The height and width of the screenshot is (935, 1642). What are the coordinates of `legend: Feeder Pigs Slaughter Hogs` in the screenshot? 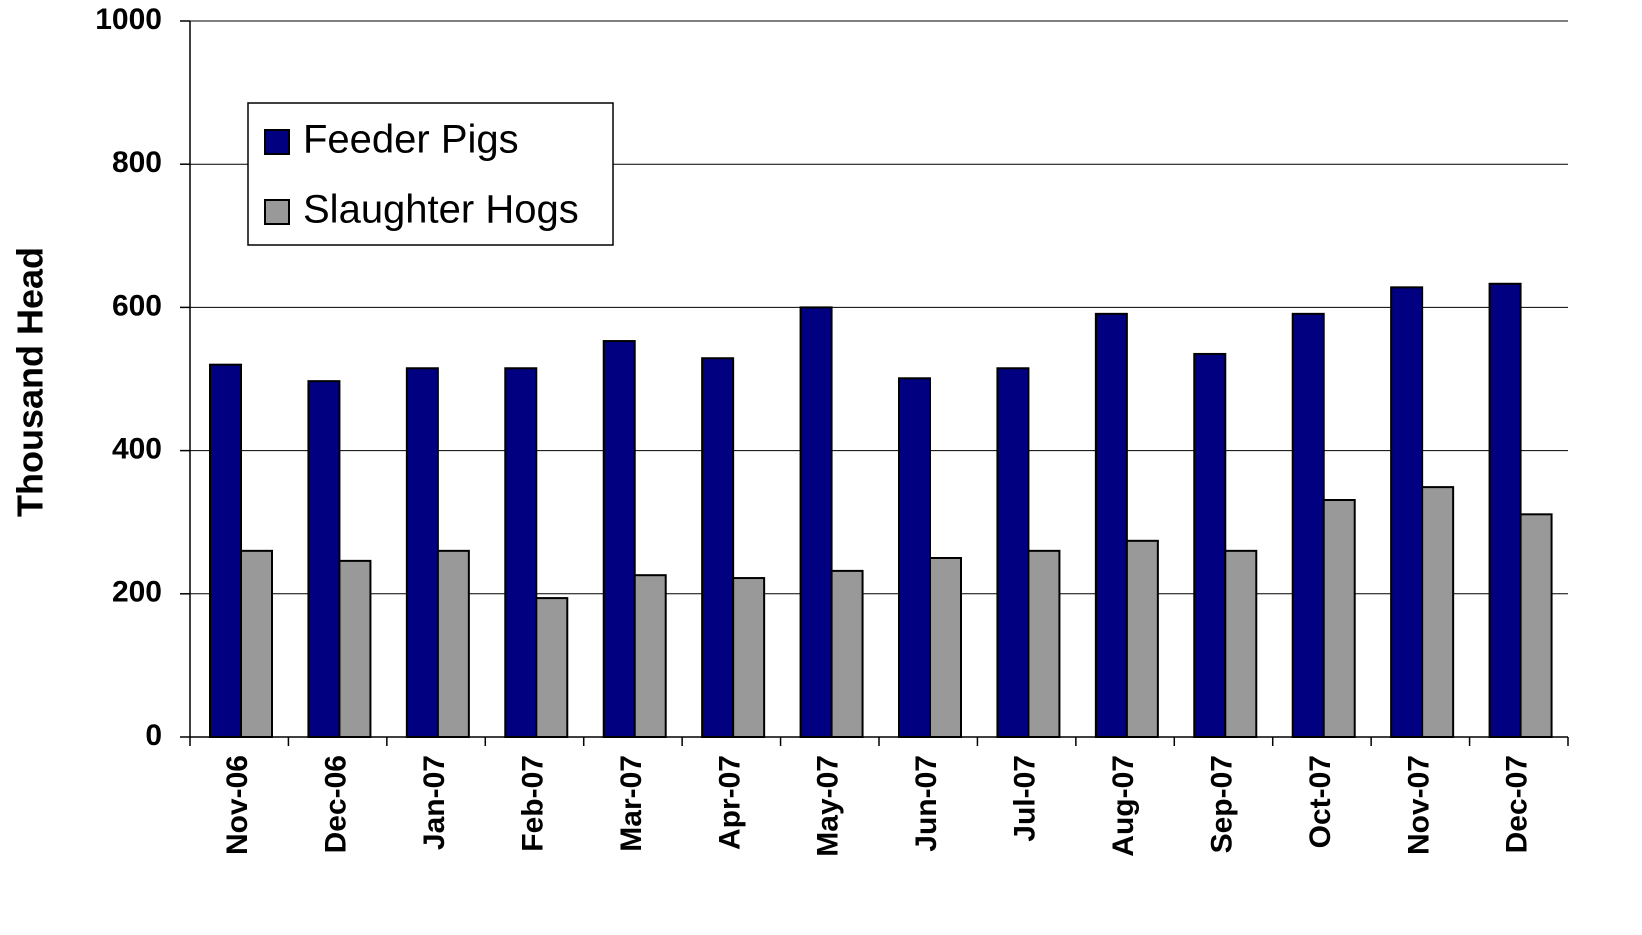 It's located at (430, 174).